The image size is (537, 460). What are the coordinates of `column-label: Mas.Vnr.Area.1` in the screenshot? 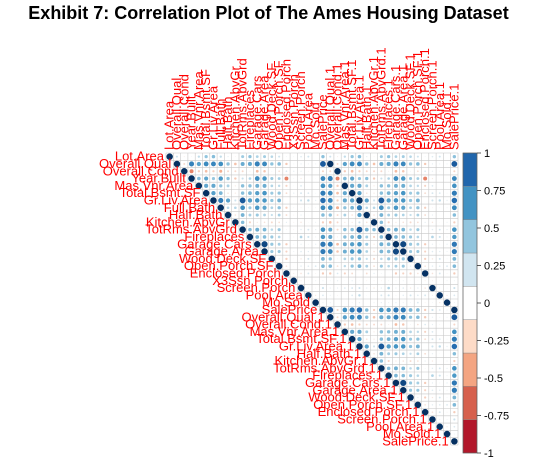 It's located at (344, 105).